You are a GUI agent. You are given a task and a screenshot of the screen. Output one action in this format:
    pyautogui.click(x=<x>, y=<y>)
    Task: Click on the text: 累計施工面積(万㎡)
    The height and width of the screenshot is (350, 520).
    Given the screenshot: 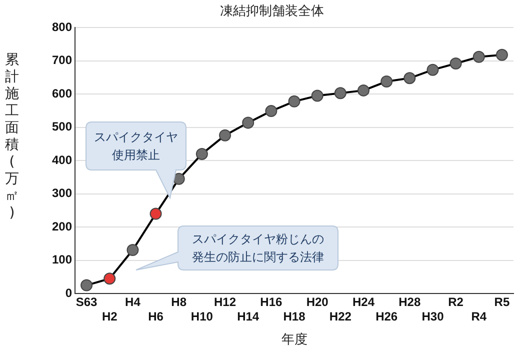 What is the action you would take?
    pyautogui.click(x=12, y=136)
    